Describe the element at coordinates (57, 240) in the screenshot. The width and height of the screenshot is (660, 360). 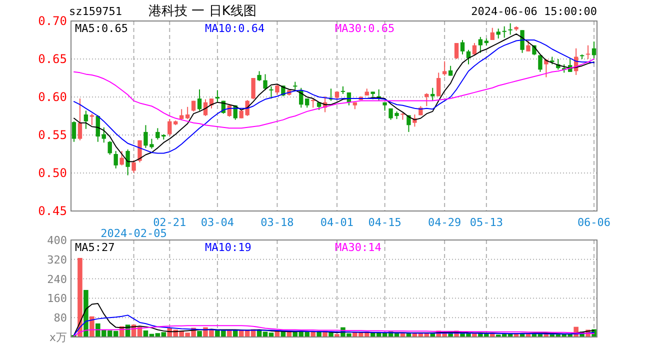
I see `y-tick-label: 400` at that location.